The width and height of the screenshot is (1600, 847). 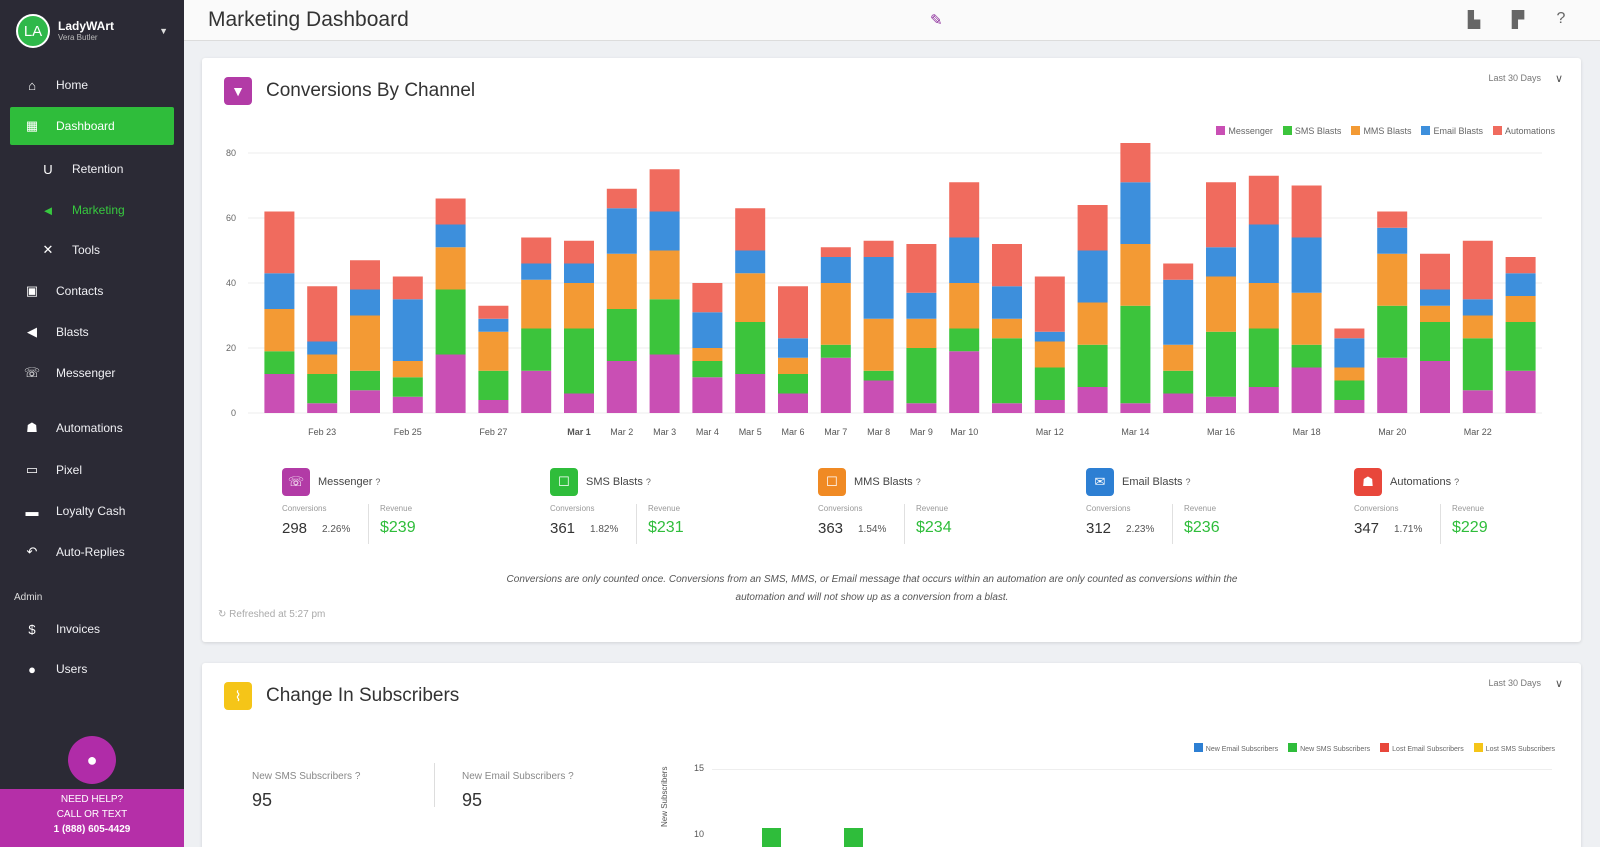 What do you see at coordinates (92, 332) in the screenshot?
I see `sidebar-item-blasts: ◀ Blasts` at bounding box center [92, 332].